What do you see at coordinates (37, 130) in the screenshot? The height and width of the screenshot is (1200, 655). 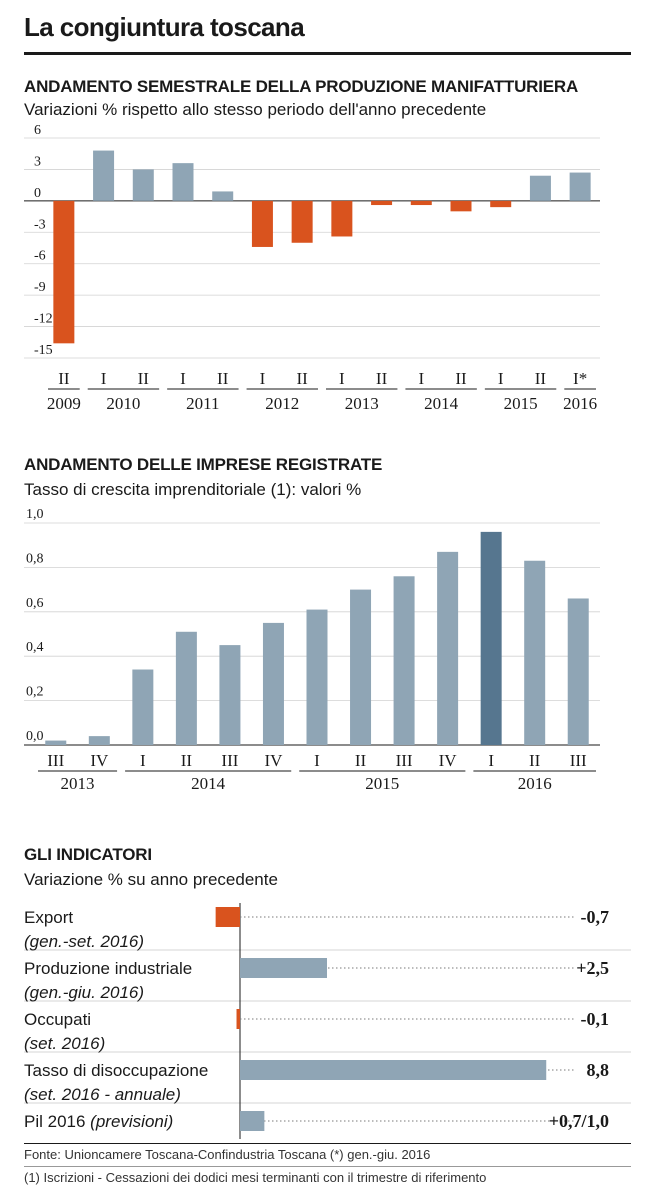 I see `chart1-ytick-label: 6` at bounding box center [37, 130].